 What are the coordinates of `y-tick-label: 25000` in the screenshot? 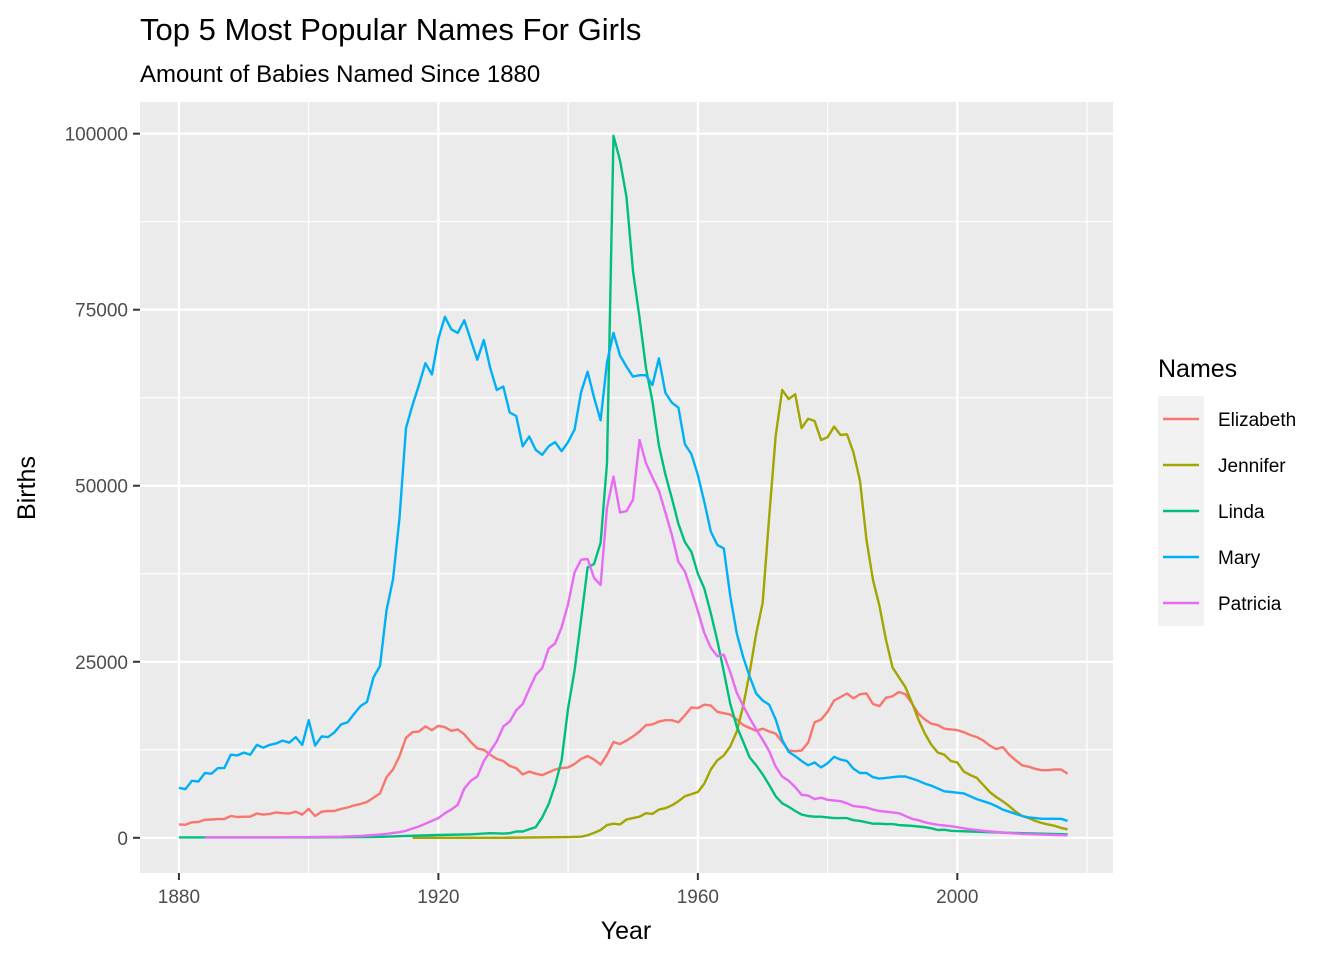 It's located at (101, 663).